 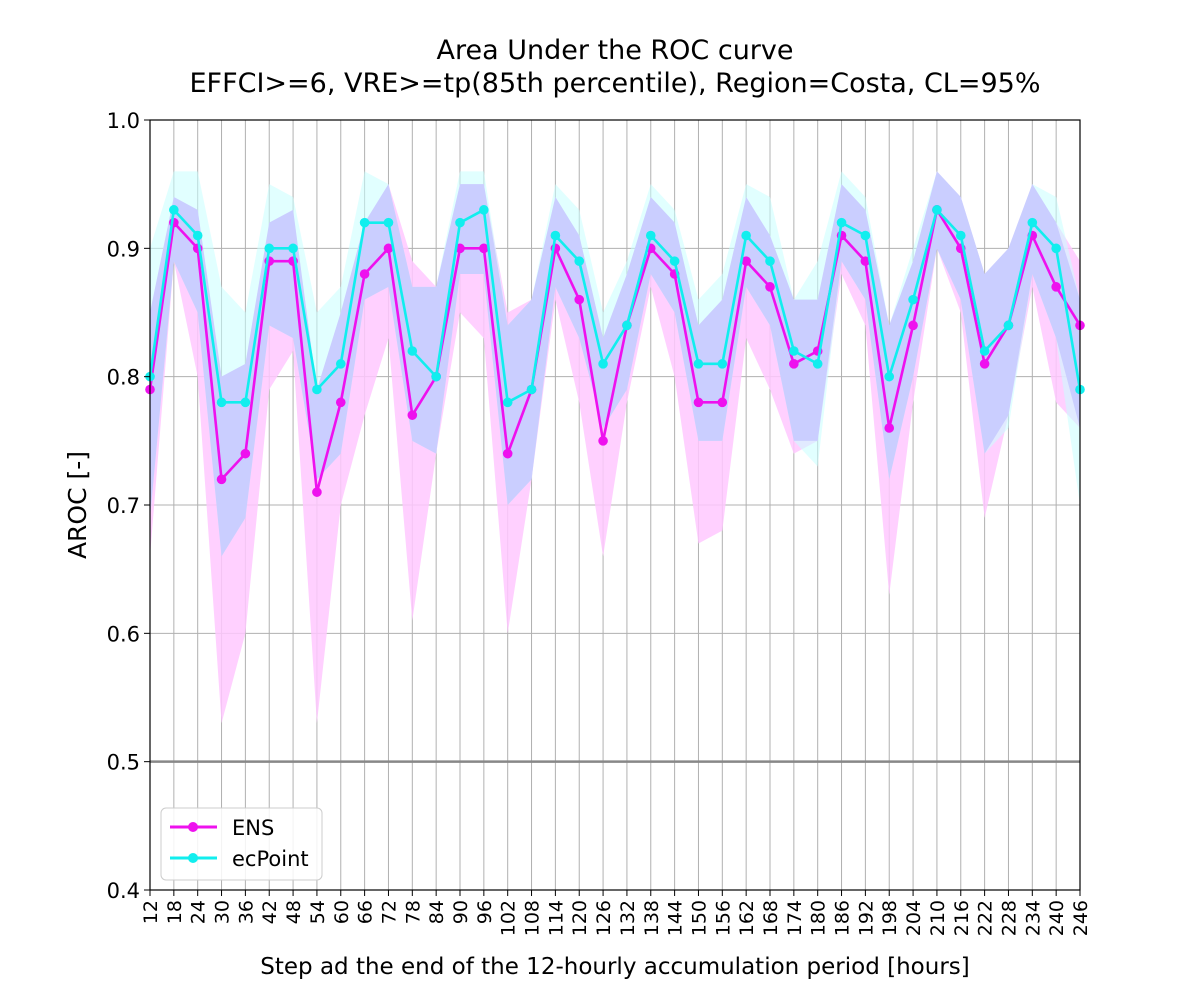 I want to click on x-tick-label: 222, so click(x=986, y=918).